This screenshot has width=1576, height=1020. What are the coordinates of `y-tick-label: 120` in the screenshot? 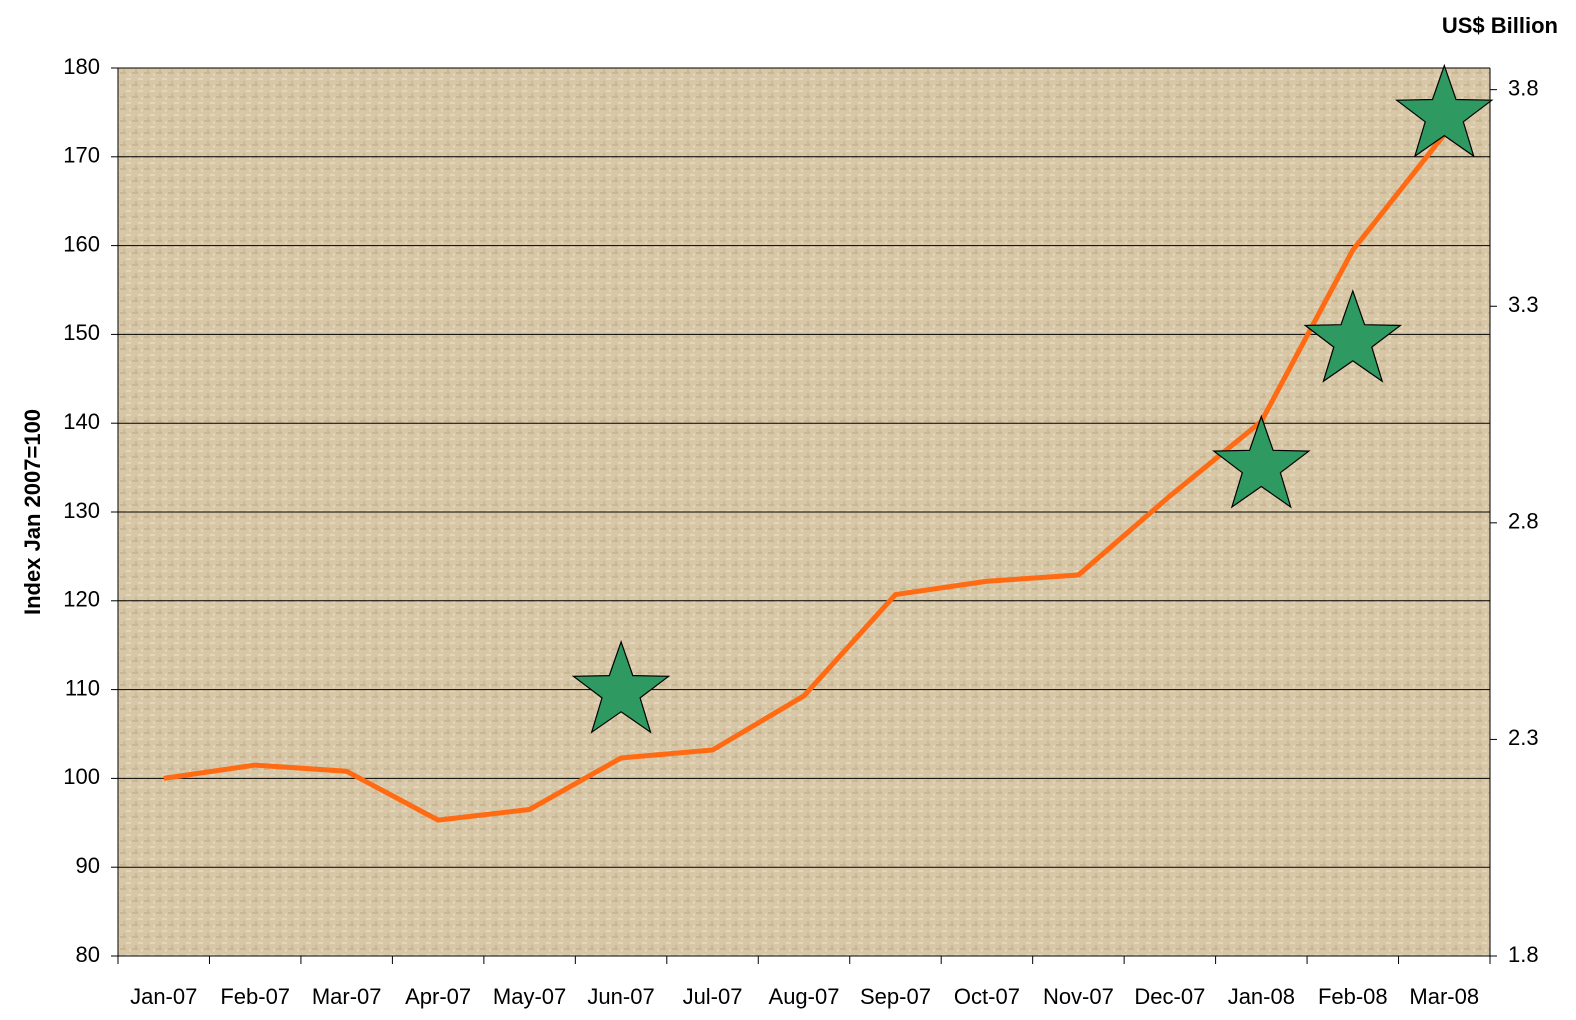 It's located at (81, 599).